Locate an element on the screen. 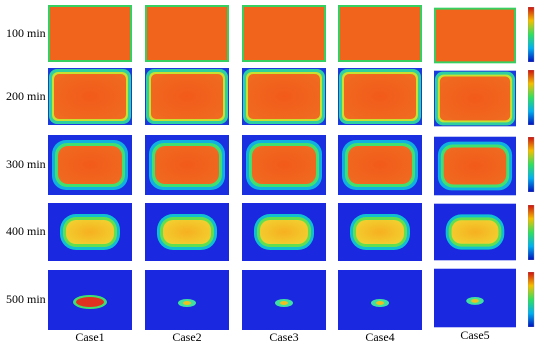 This screenshot has height=346, width=550. row-label: 200 min is located at coordinates (26, 96).